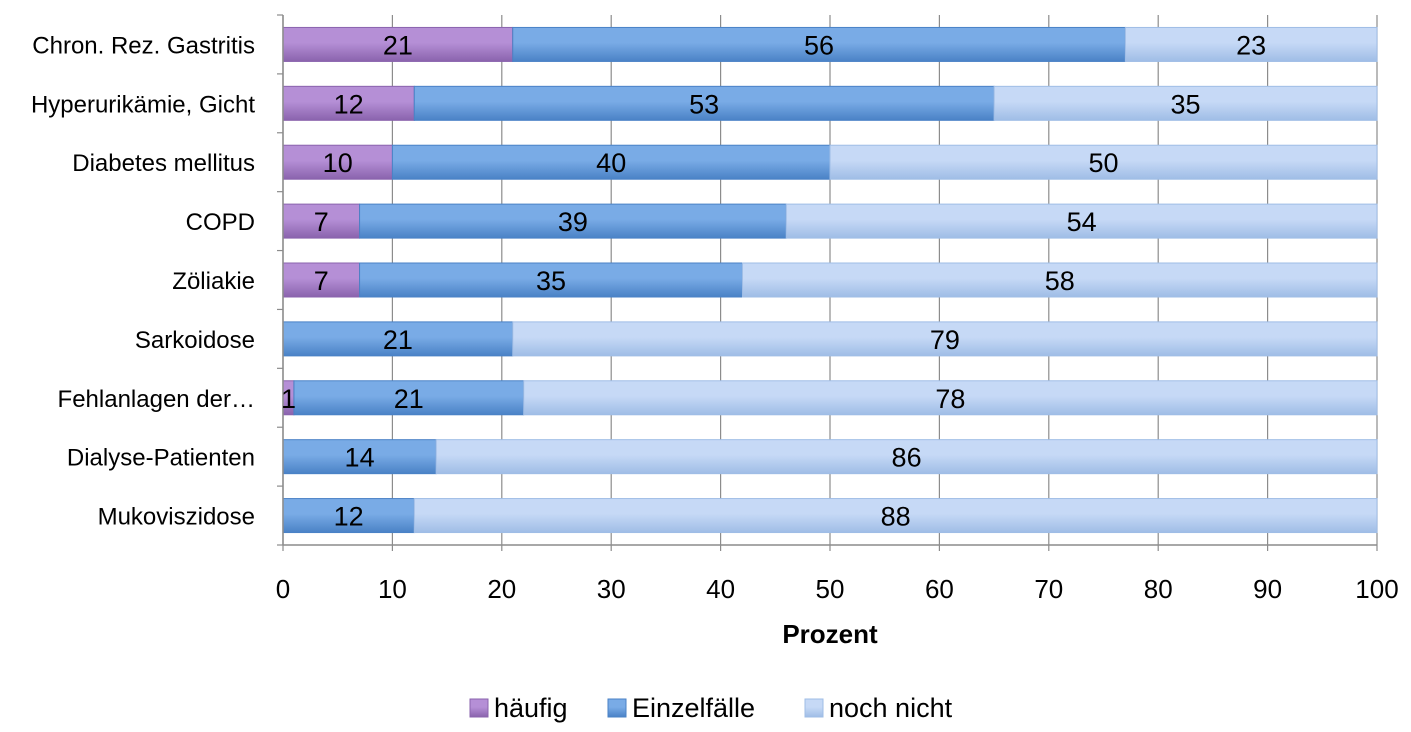  Describe the element at coordinates (720, 589) in the screenshot. I see `x-tick-label: 40` at that location.